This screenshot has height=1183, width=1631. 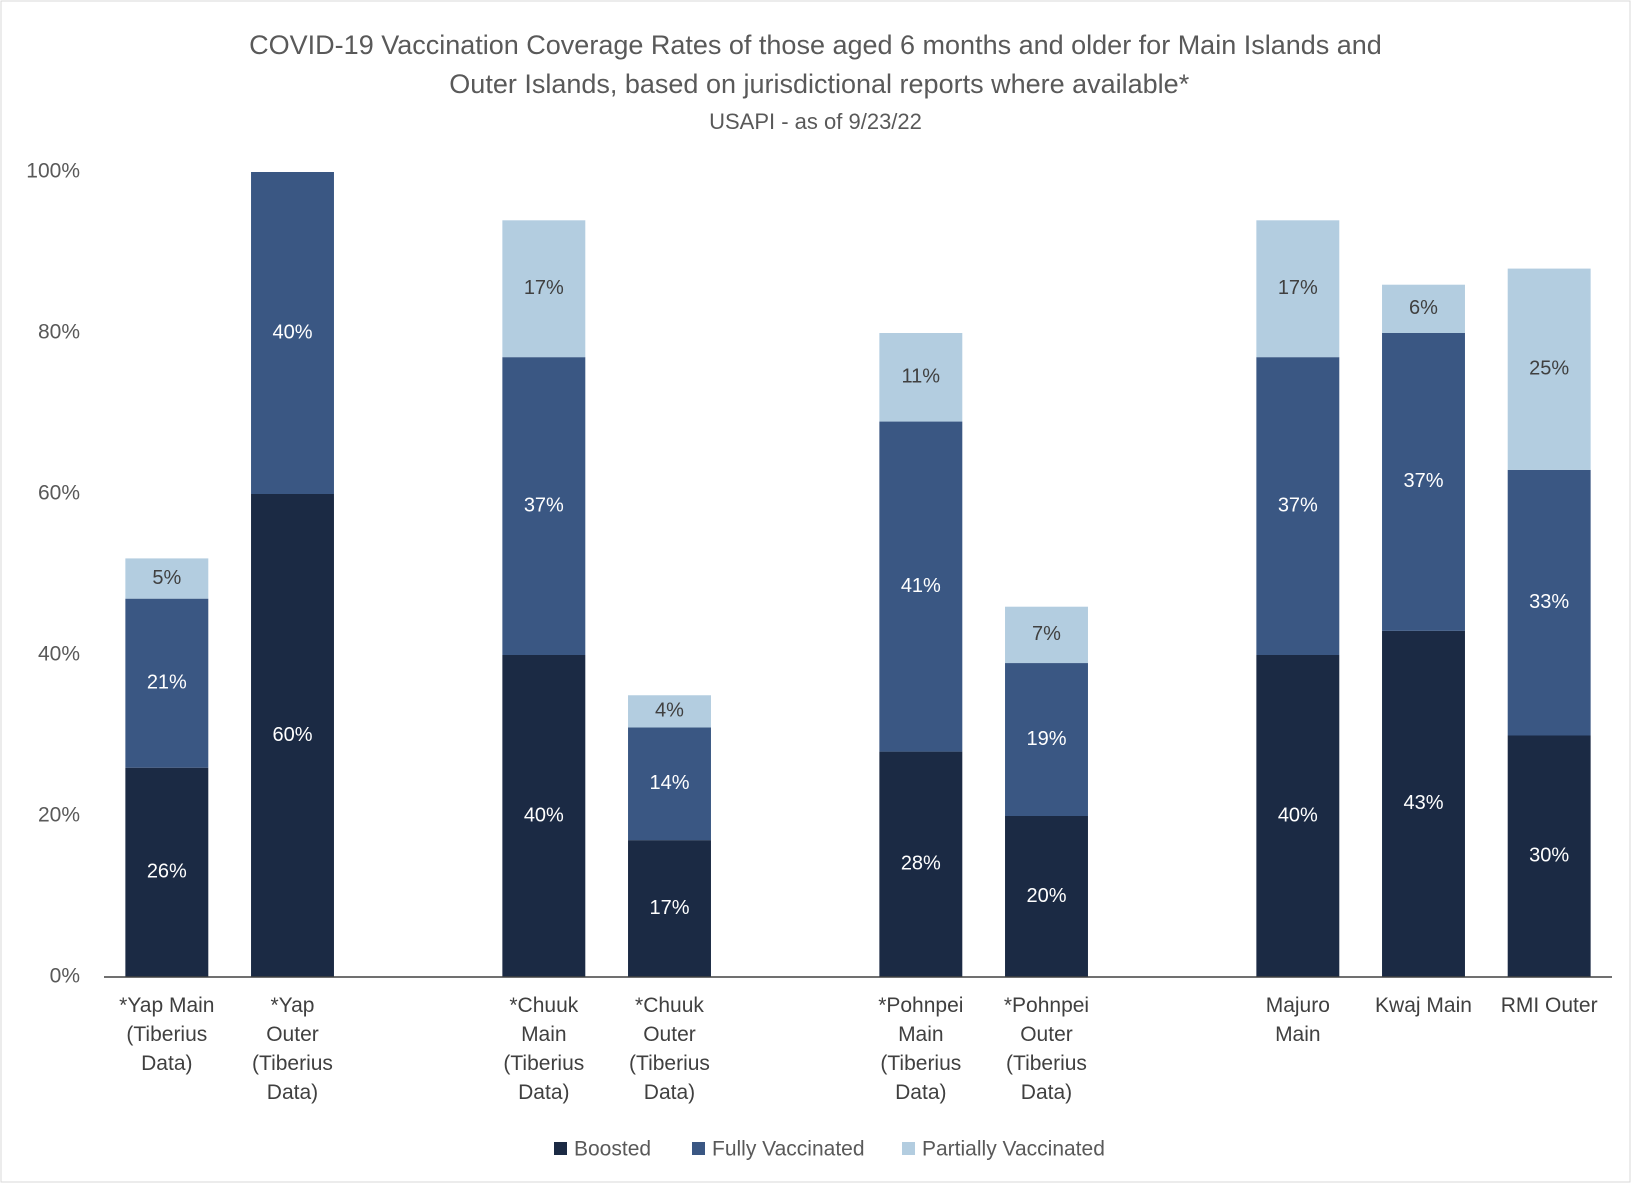 I want to click on x-tick-label-box: RMI Outer, so click(x=1549, y=1005).